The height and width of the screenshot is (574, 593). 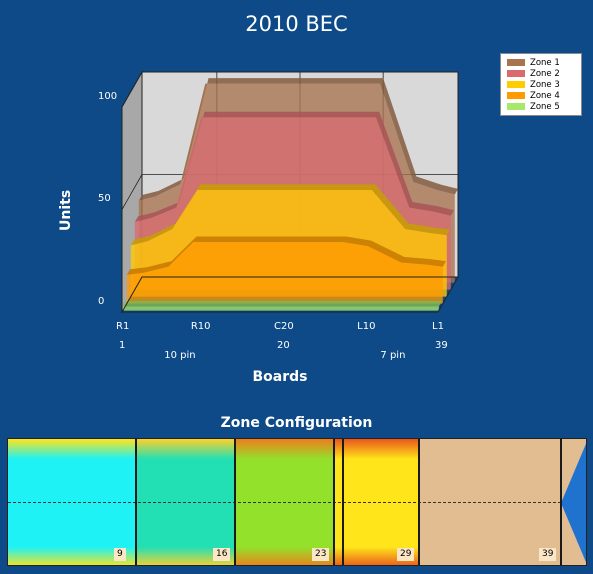 I want to click on chart-title: 2010 BEC, so click(x=296, y=24).